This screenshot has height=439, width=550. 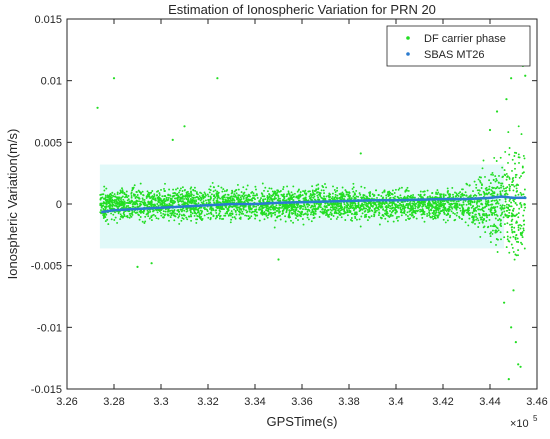 What do you see at coordinates (301, 402) in the screenshot?
I see `x-tick-label: 3.36` at bounding box center [301, 402].